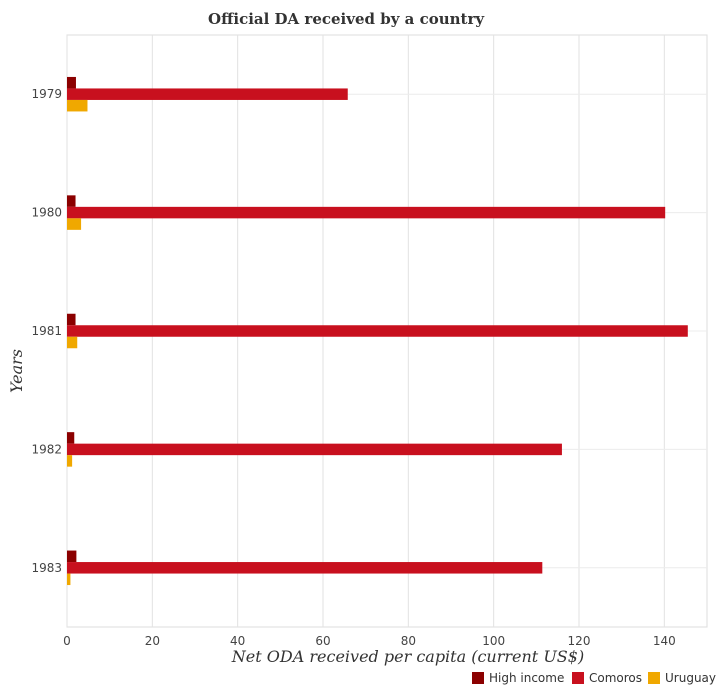 The height and width of the screenshot is (700, 719). Describe the element at coordinates (690, 678) in the screenshot. I see `legend-label: Uruguay` at that location.